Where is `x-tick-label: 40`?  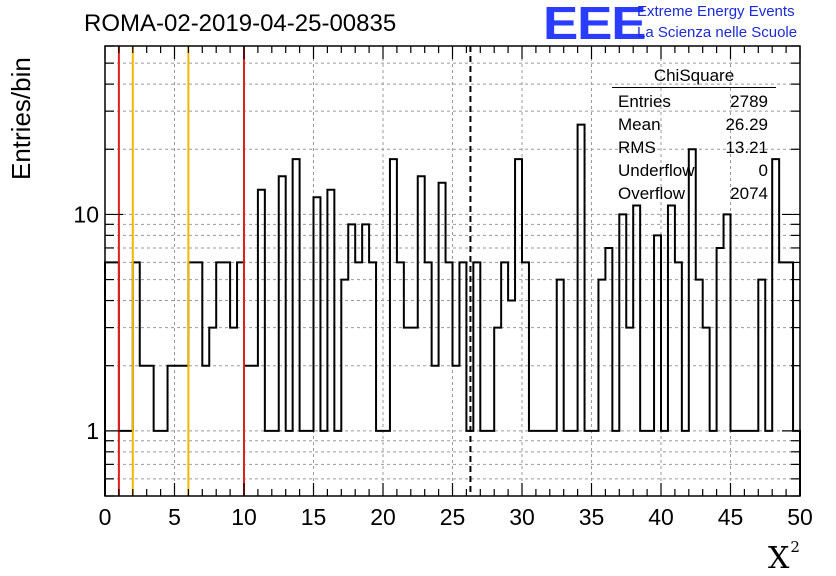
x-tick-label: 40 is located at coordinates (661, 517).